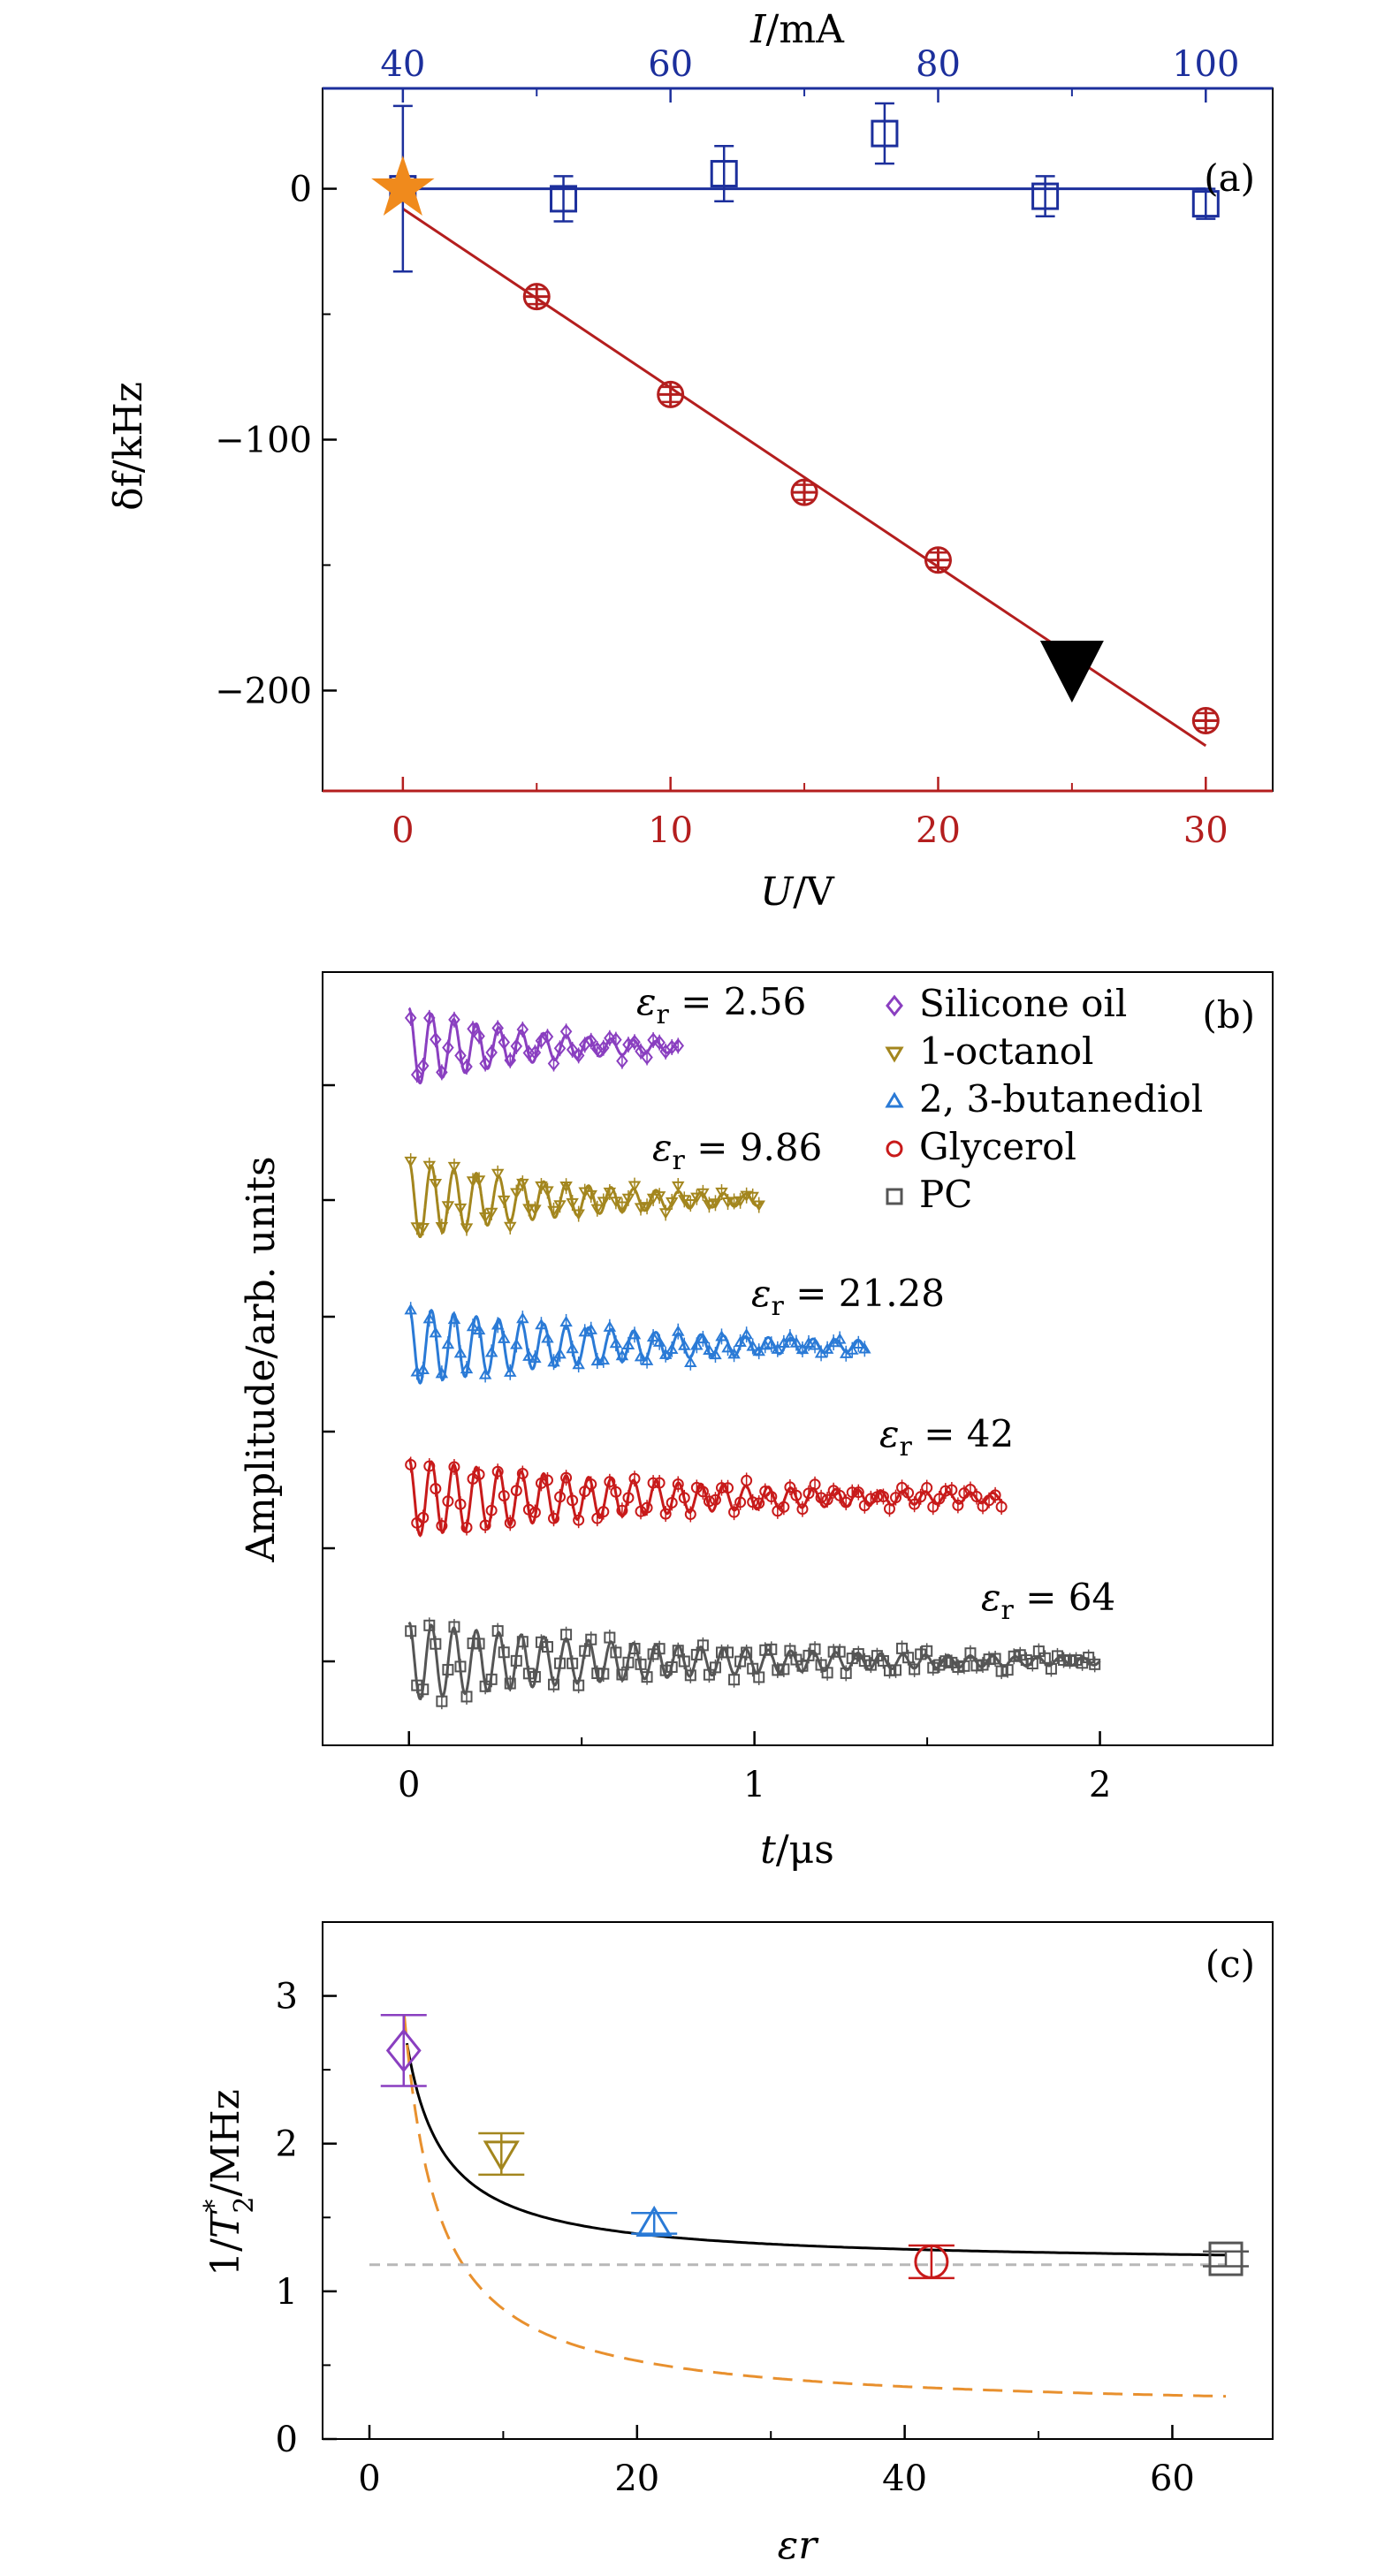  I want to click on panel-a-top-tick-label-1: 60, so click(670, 64).